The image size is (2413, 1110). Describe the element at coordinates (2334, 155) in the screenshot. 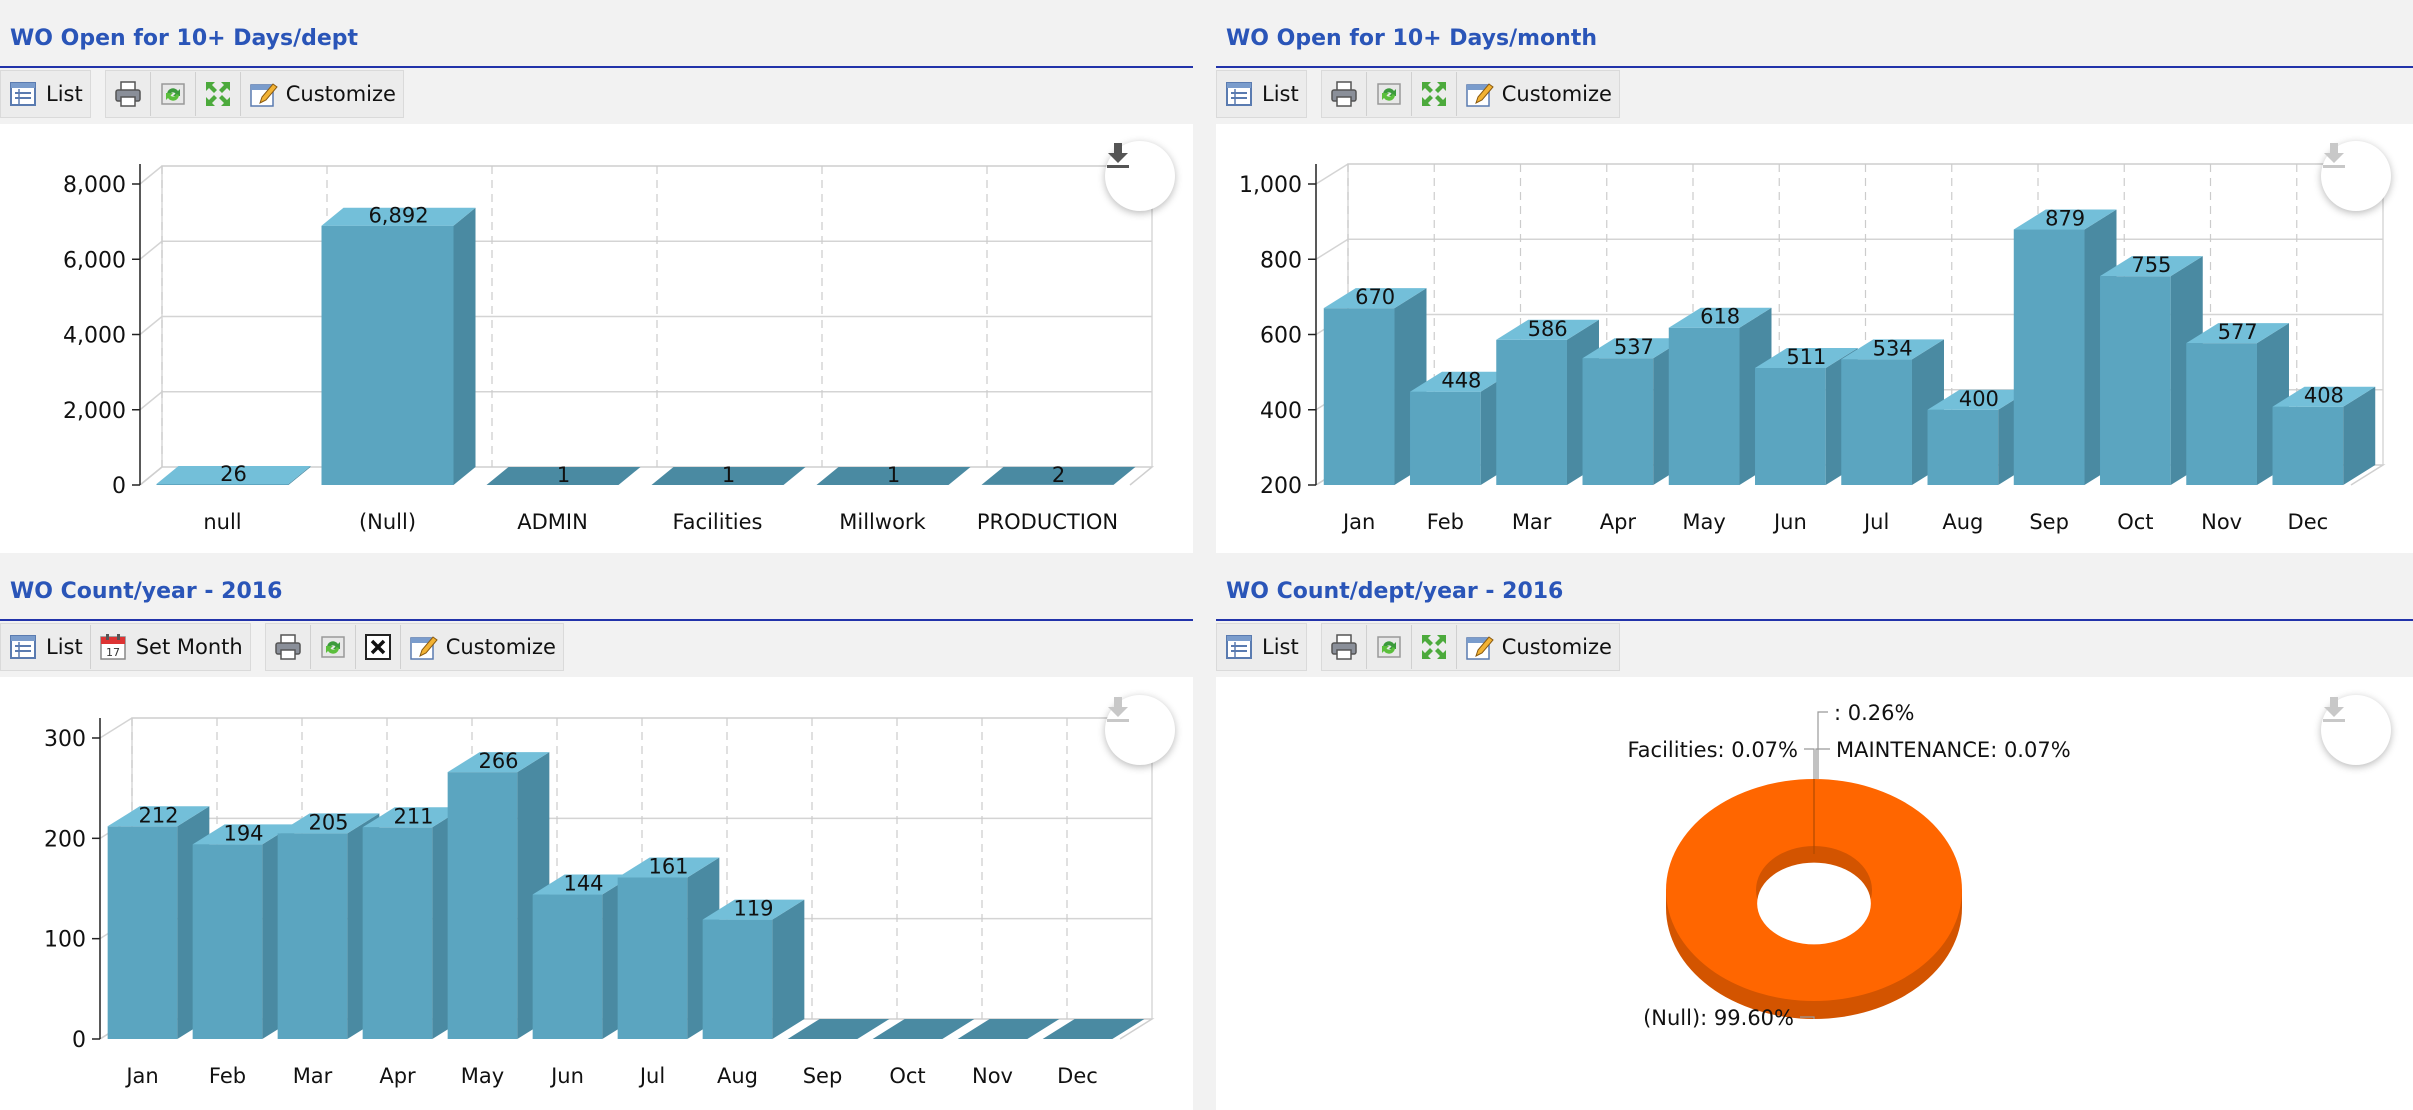

I see `download-icon` at that location.